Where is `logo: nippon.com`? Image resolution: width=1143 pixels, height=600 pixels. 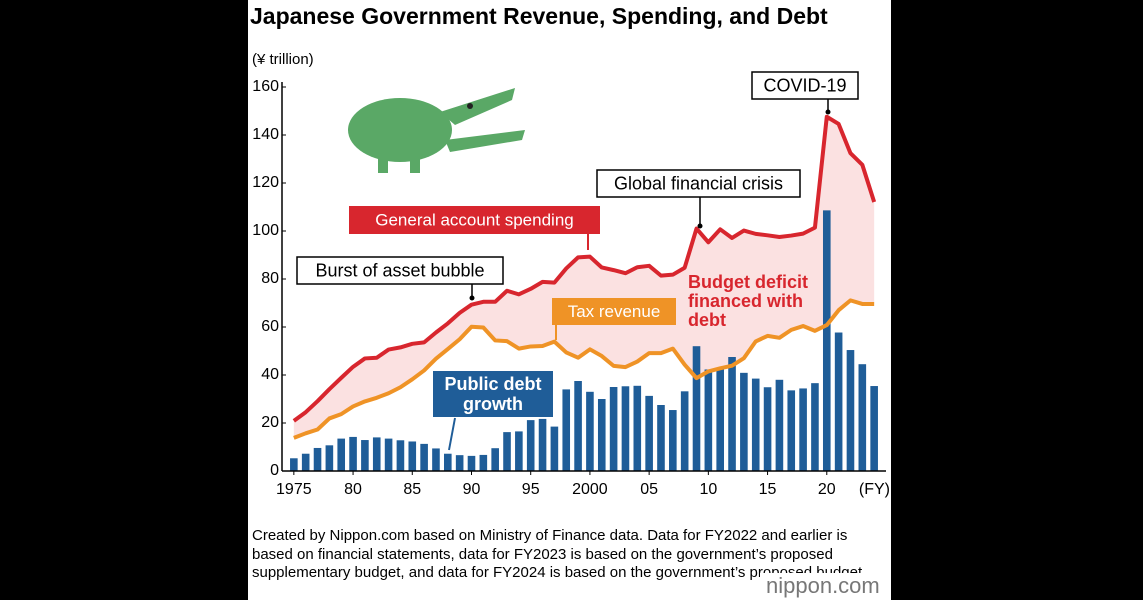
logo: nippon.com is located at coordinates (820, 586).